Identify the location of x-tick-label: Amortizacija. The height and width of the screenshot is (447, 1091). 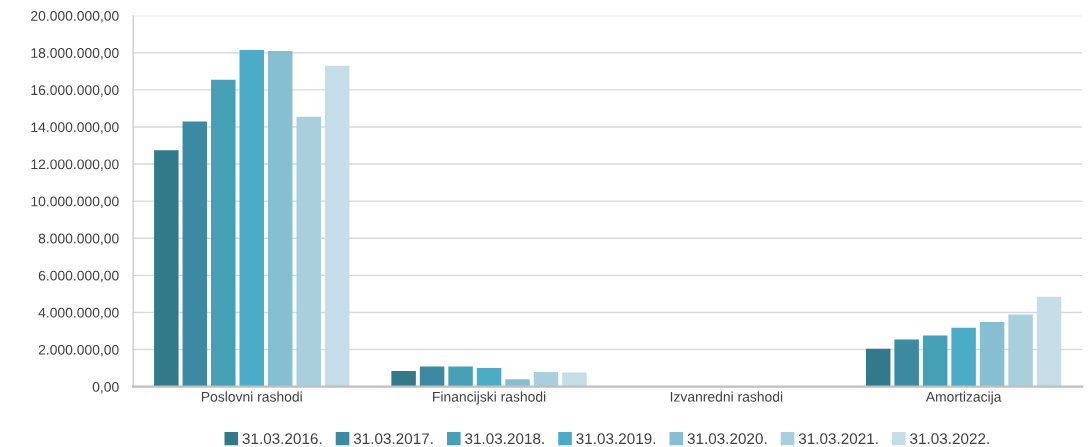
(963, 398).